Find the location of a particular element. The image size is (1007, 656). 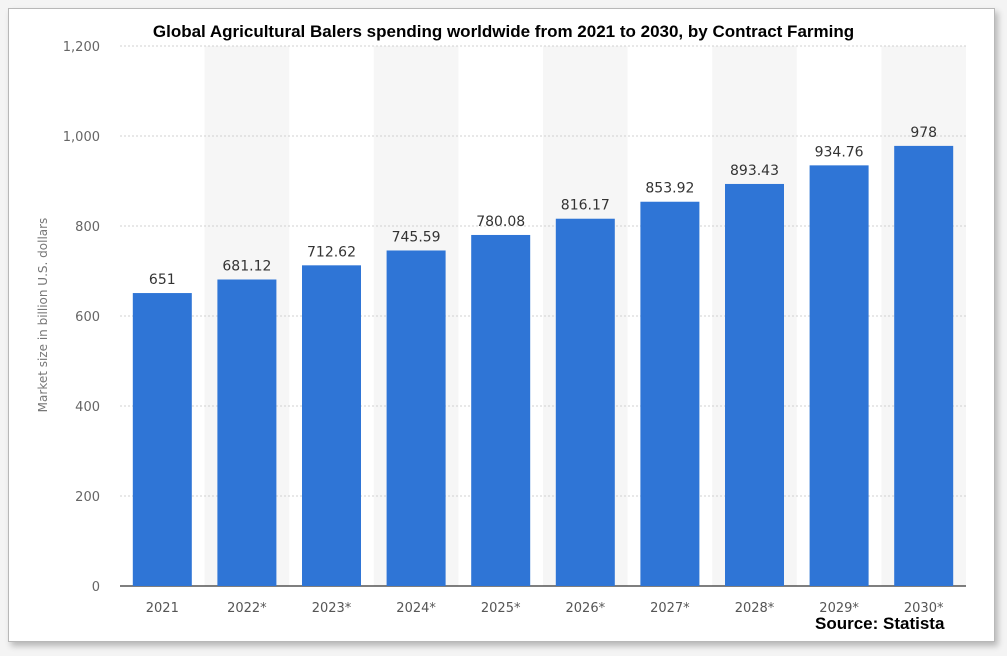

y-axis-ticks: 0 200 400 600 800 1,000 1,200 is located at coordinates (81, 317).